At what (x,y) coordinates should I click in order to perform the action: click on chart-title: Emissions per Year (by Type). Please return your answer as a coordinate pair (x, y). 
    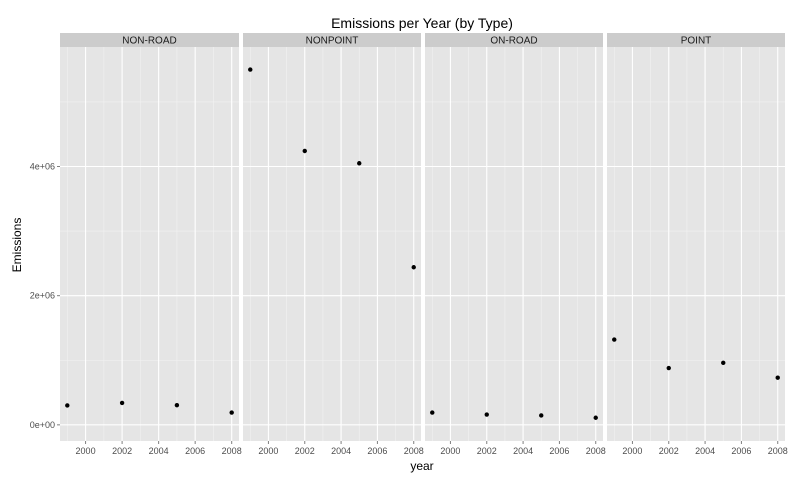
    Looking at the image, I should click on (422, 23).